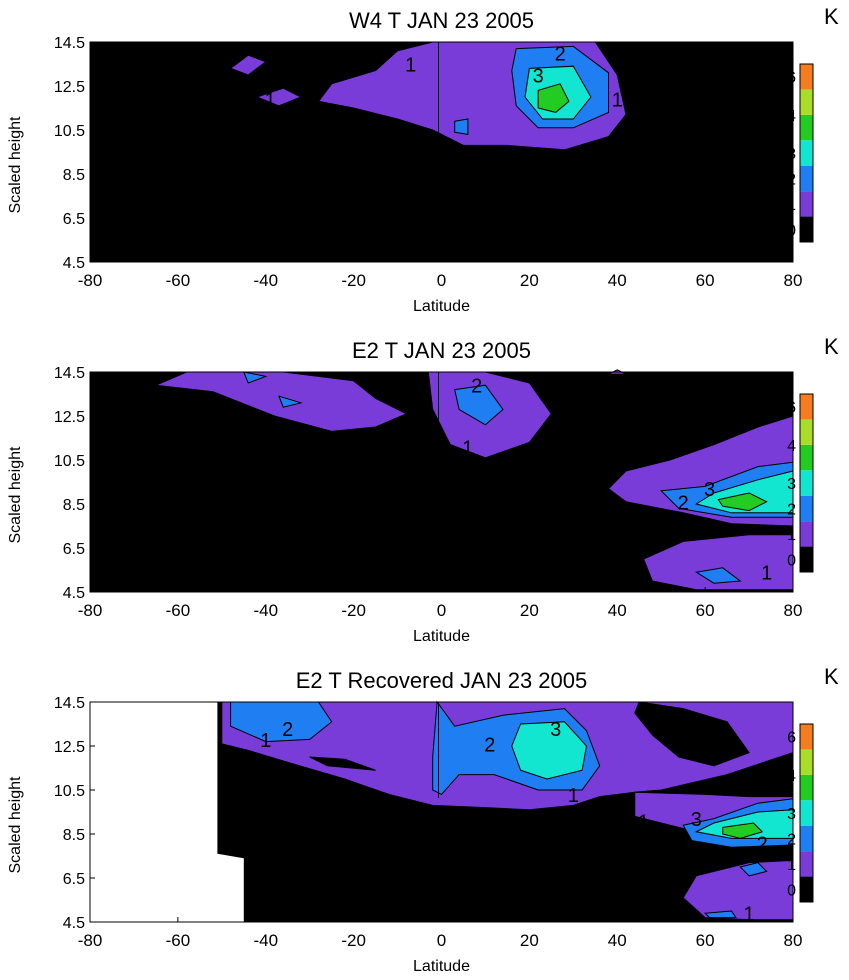  What do you see at coordinates (178, 280) in the screenshot?
I see `x-tick-label: -60` at bounding box center [178, 280].